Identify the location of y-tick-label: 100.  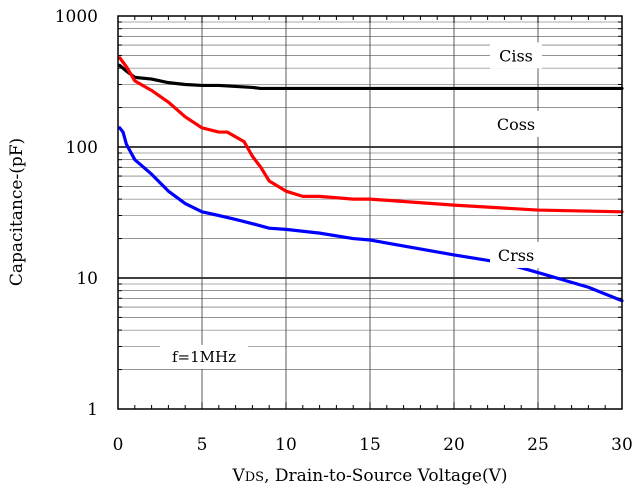
(82, 148).